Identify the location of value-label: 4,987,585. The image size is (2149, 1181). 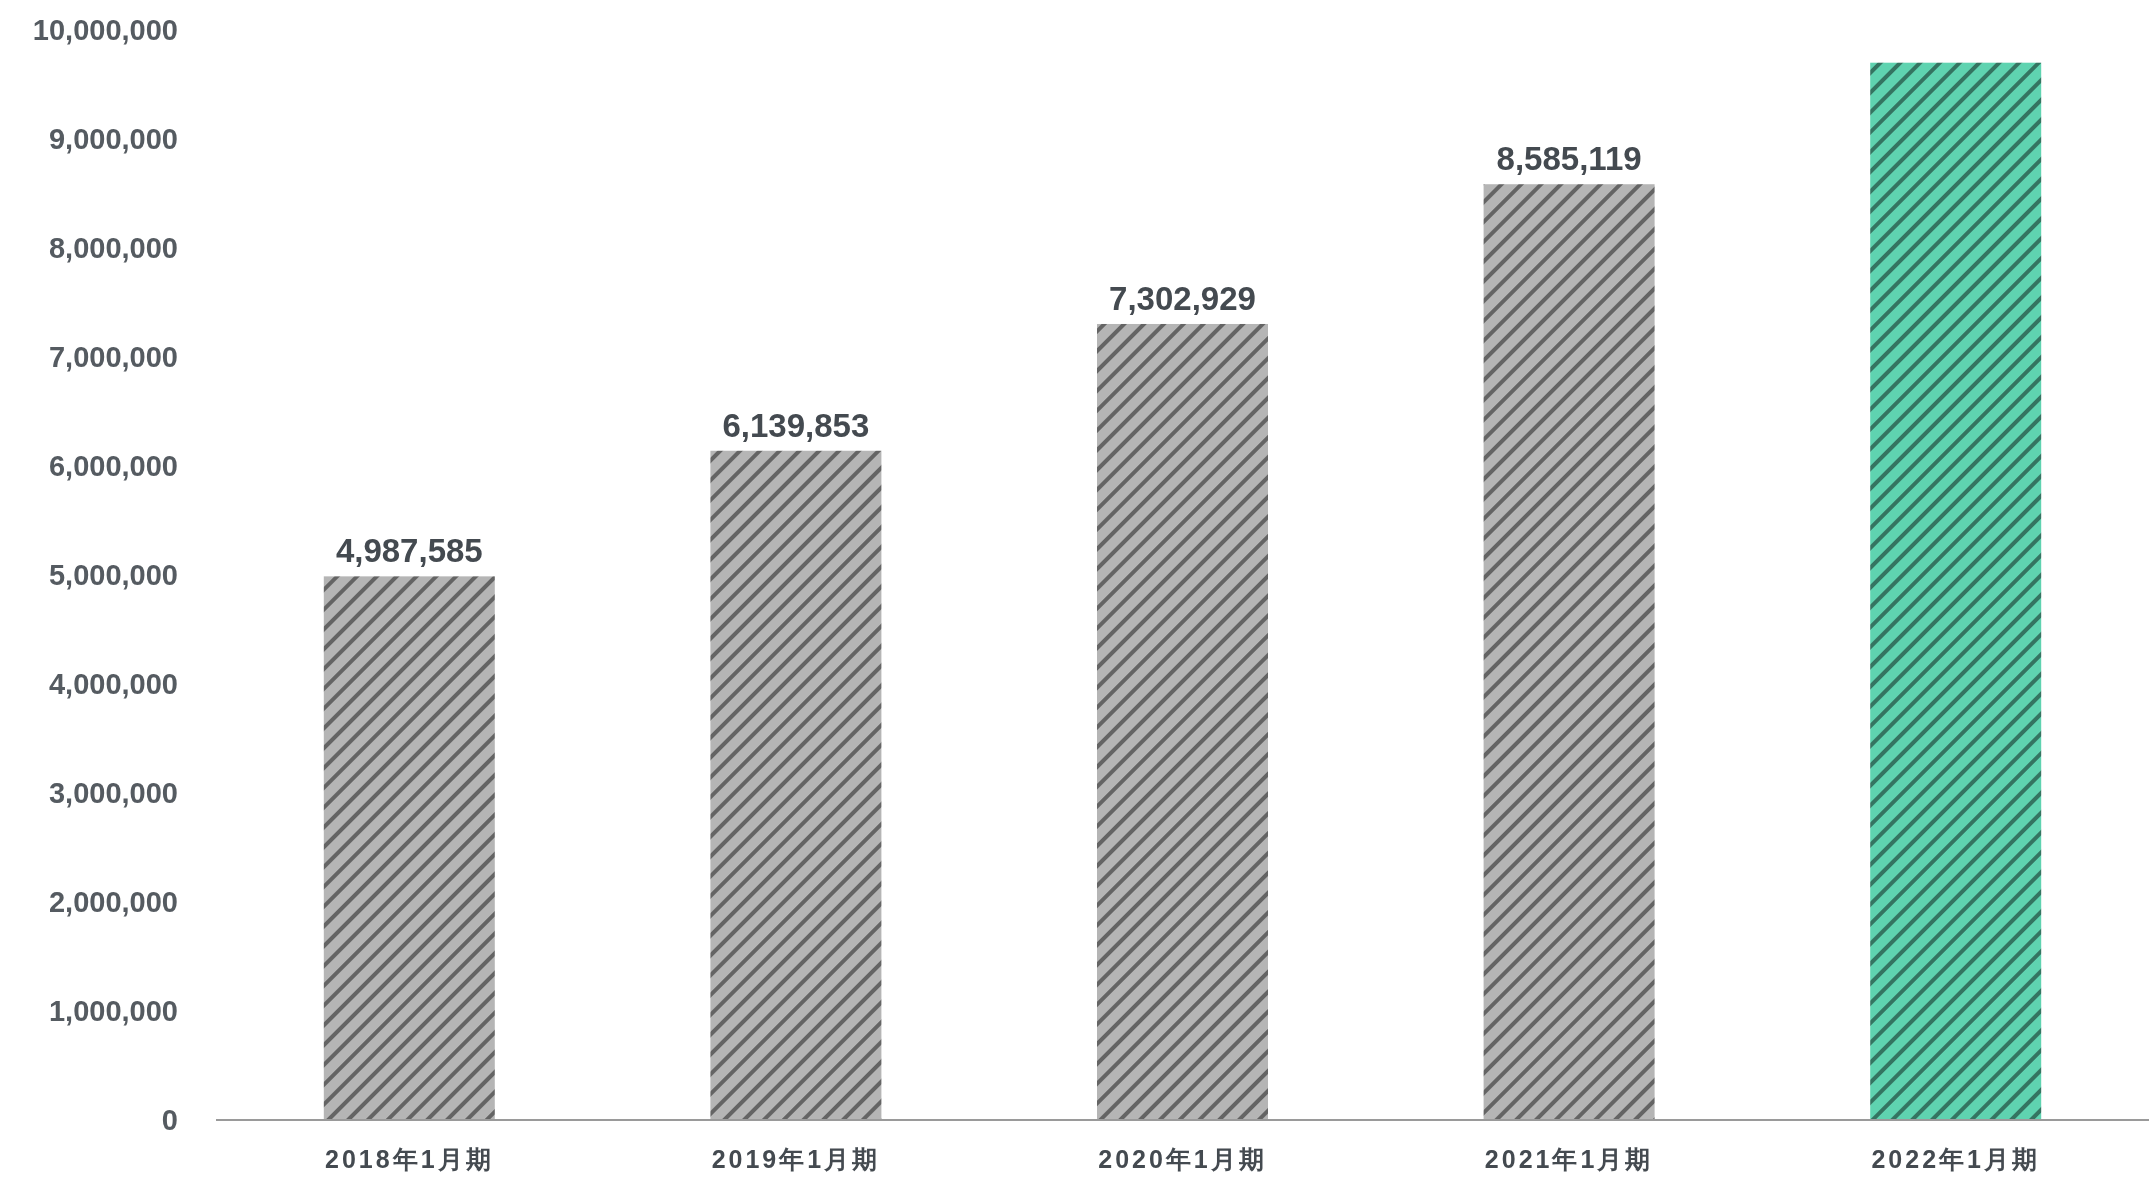
(409, 551).